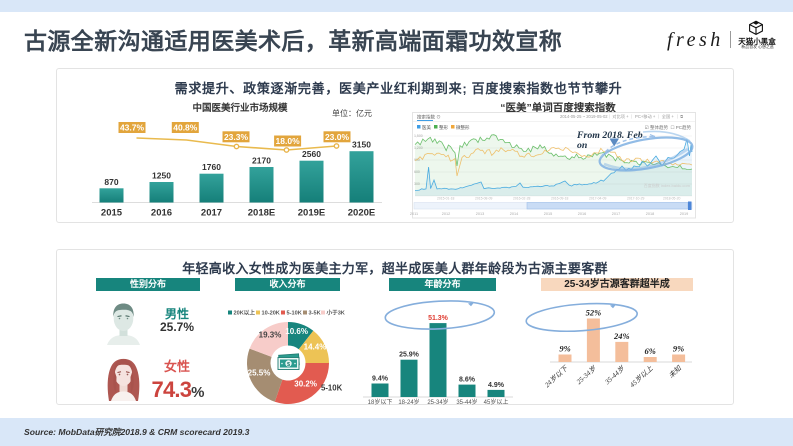 The image size is (793, 446). I want to click on svg-text: 10.6%, so click(296, 331).